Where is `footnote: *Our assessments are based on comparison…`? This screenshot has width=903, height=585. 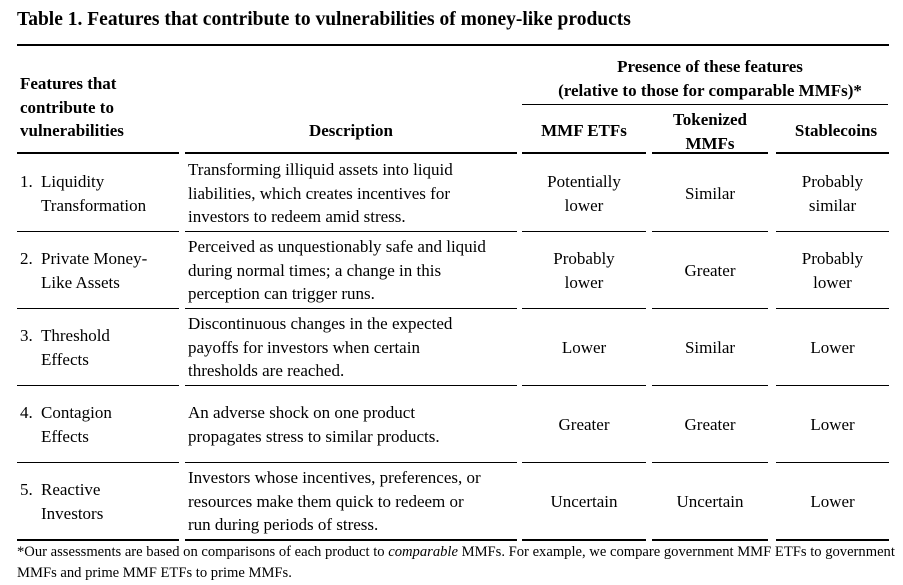 footnote: *Our assessments are based on comparison… is located at coordinates (457, 563).